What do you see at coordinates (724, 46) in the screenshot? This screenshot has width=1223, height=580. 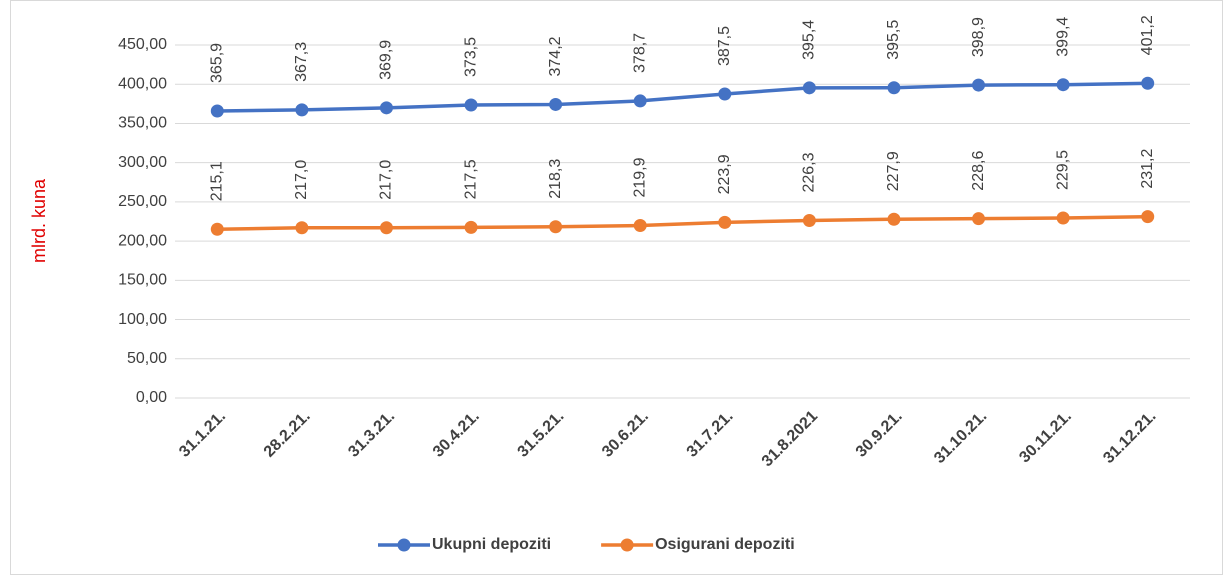 I see `data-label: 387,5` at bounding box center [724, 46].